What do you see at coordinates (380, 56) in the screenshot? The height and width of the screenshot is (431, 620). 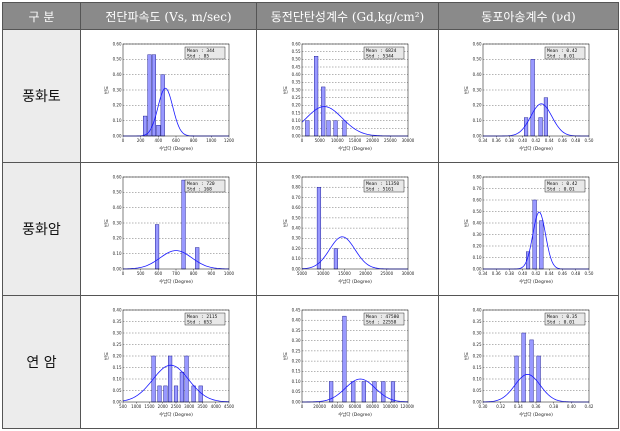 I see `legend-std: Std : 5344` at bounding box center [380, 56].